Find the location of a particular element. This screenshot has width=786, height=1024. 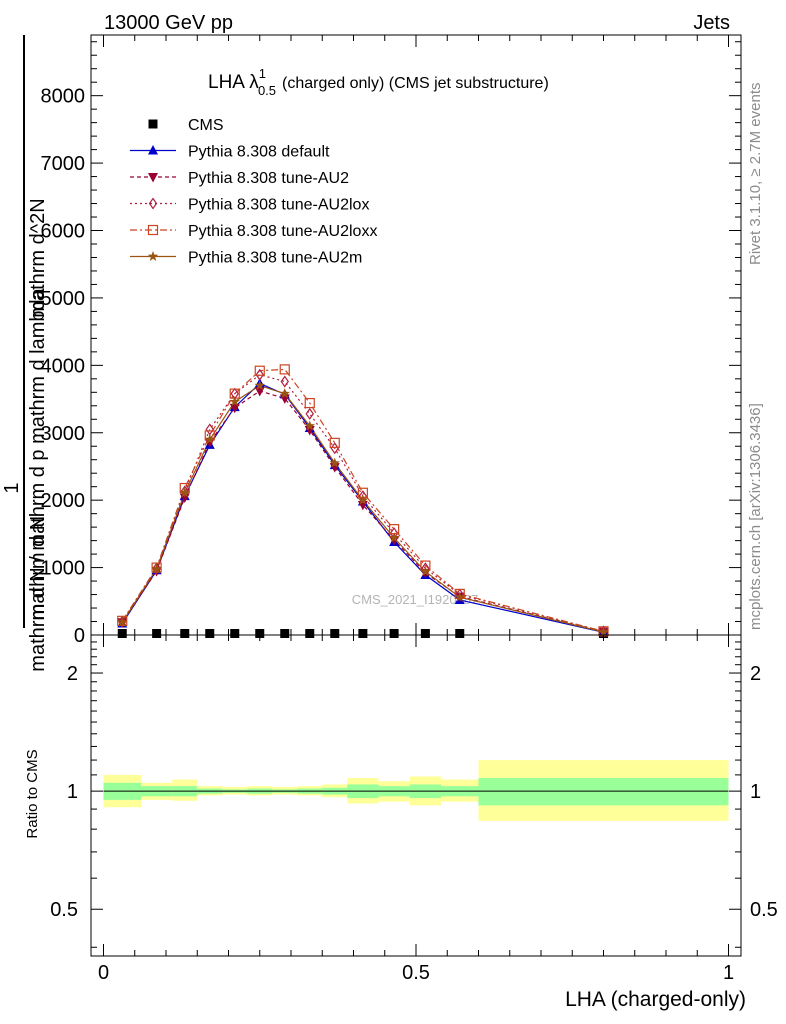

ratio-y-tick-label-right: 2 is located at coordinates (755, 674).